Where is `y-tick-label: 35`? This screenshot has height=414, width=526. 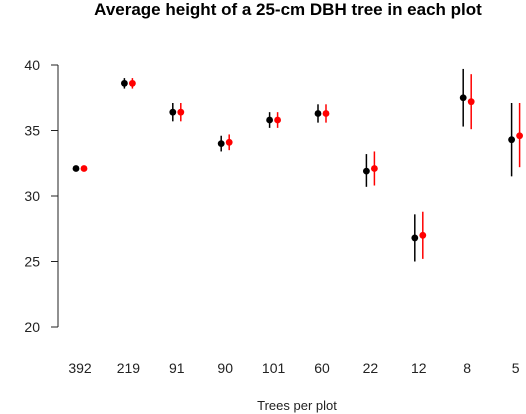 y-tick-label: 35 is located at coordinates (32, 131).